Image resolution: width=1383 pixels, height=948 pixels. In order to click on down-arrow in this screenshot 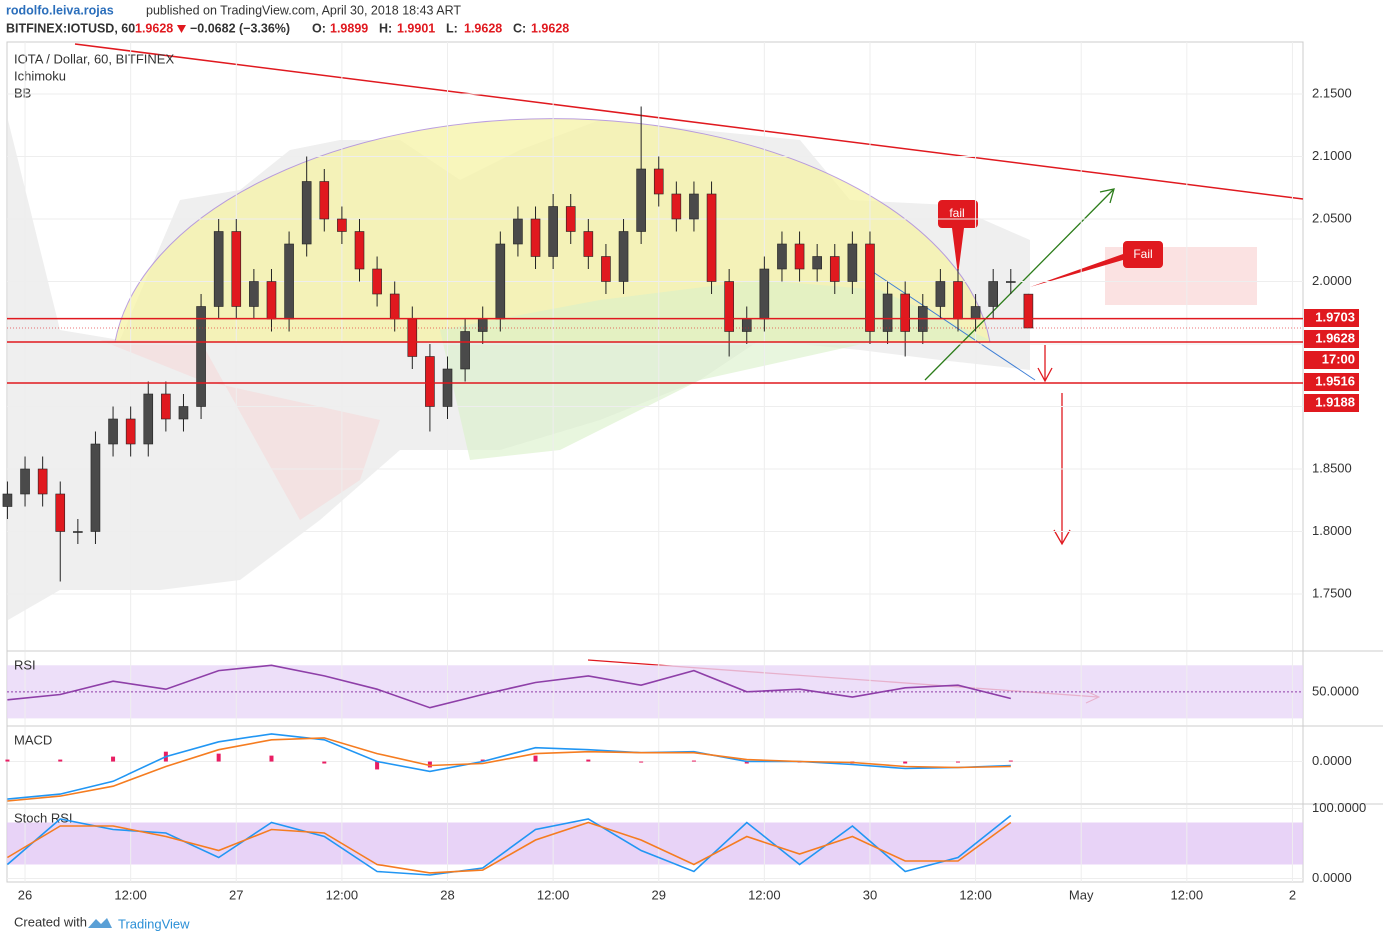, I will do `click(181, 29)`.